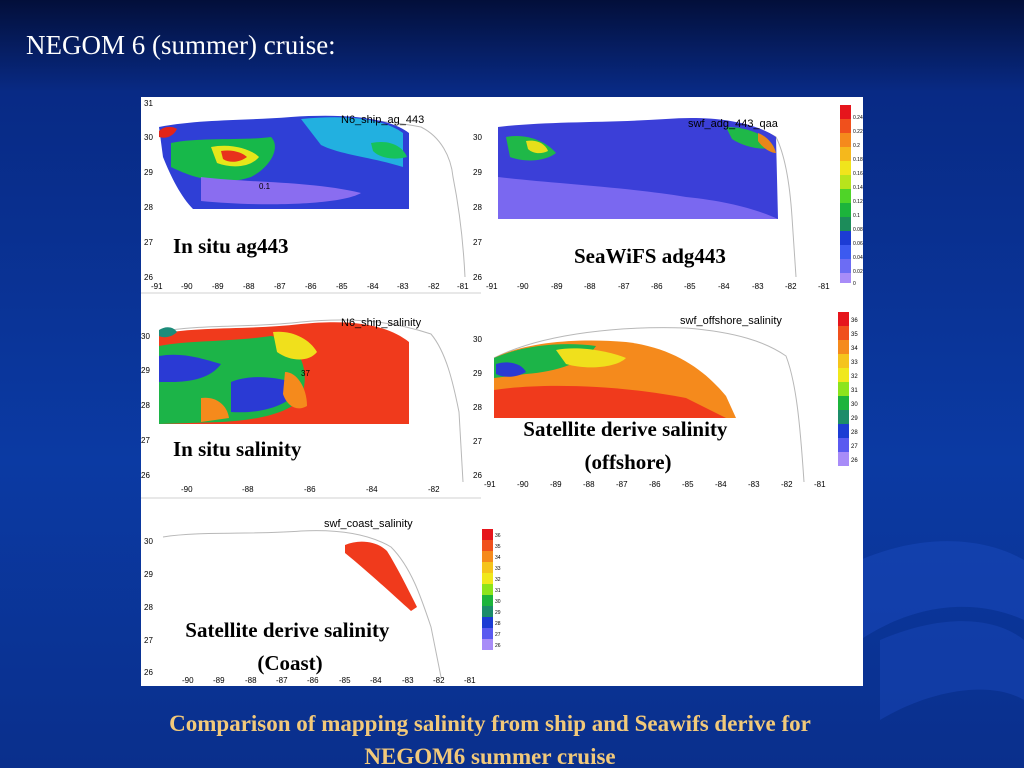 Image resolution: width=1024 pixels, height=773 pixels. Describe the element at coordinates (181, 45) in the screenshot. I see `slide-title: NEGOM 6 (summer) cruise:` at that location.